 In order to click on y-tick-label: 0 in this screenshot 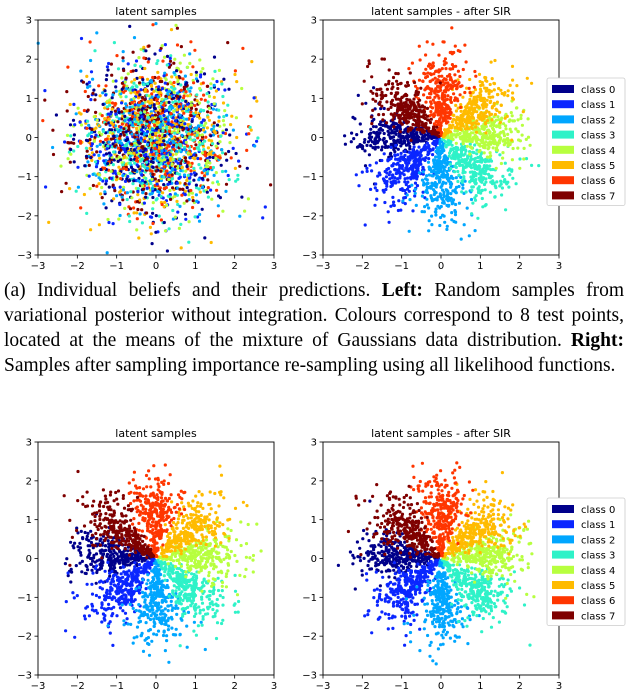, I will do `click(29, 138)`.